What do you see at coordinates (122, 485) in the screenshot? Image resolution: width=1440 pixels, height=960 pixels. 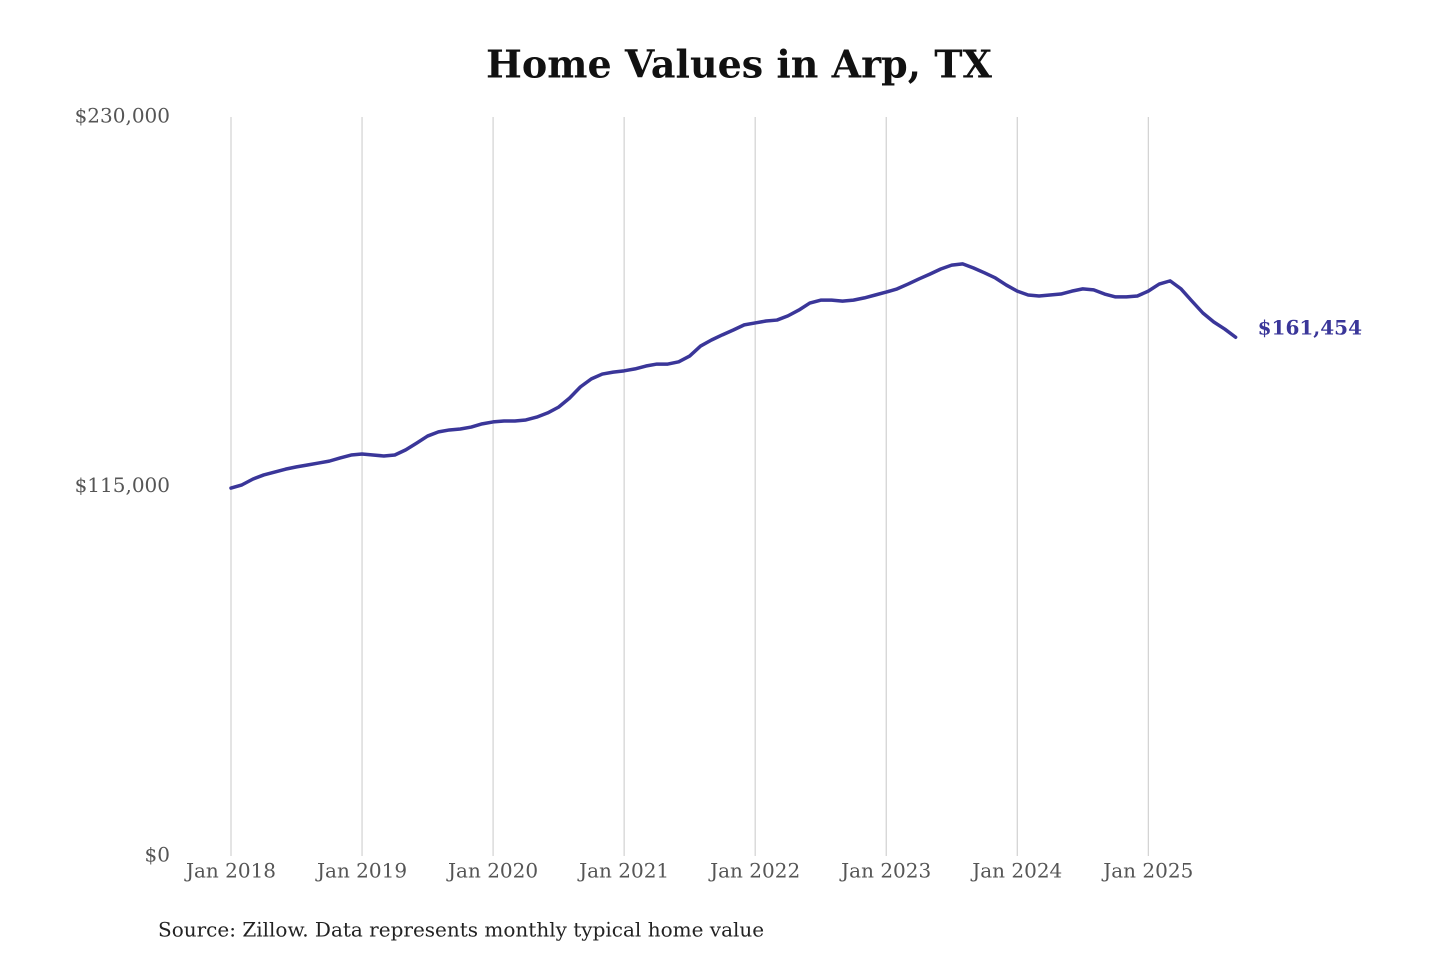 I see `y-tick-label: $115,000` at bounding box center [122, 485].